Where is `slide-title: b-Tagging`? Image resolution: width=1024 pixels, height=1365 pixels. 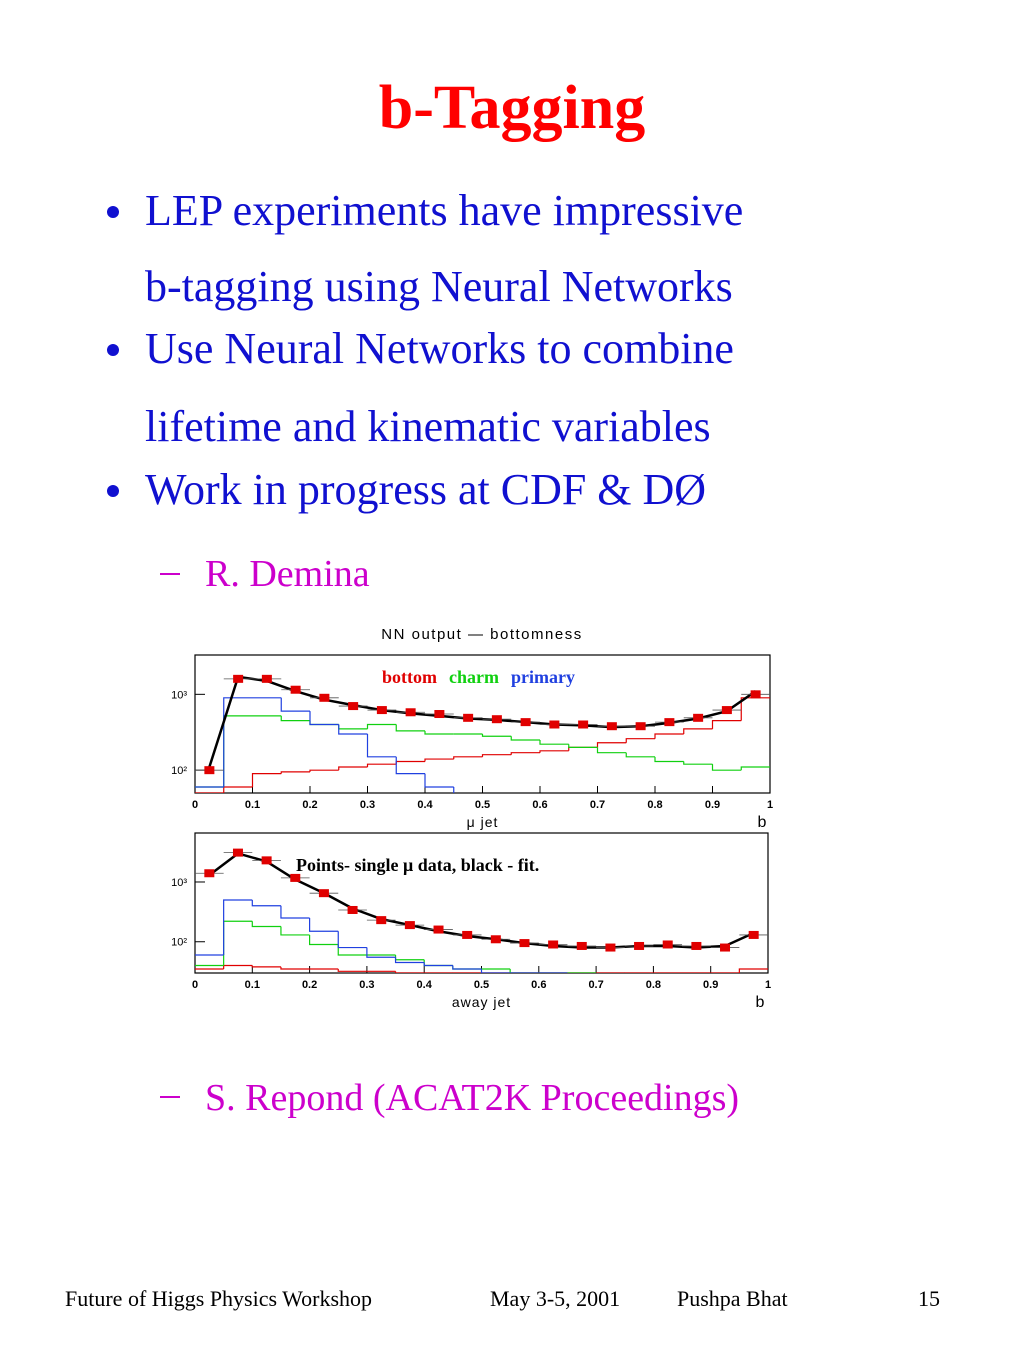
slide-title: b-Tagging is located at coordinates (512, 108).